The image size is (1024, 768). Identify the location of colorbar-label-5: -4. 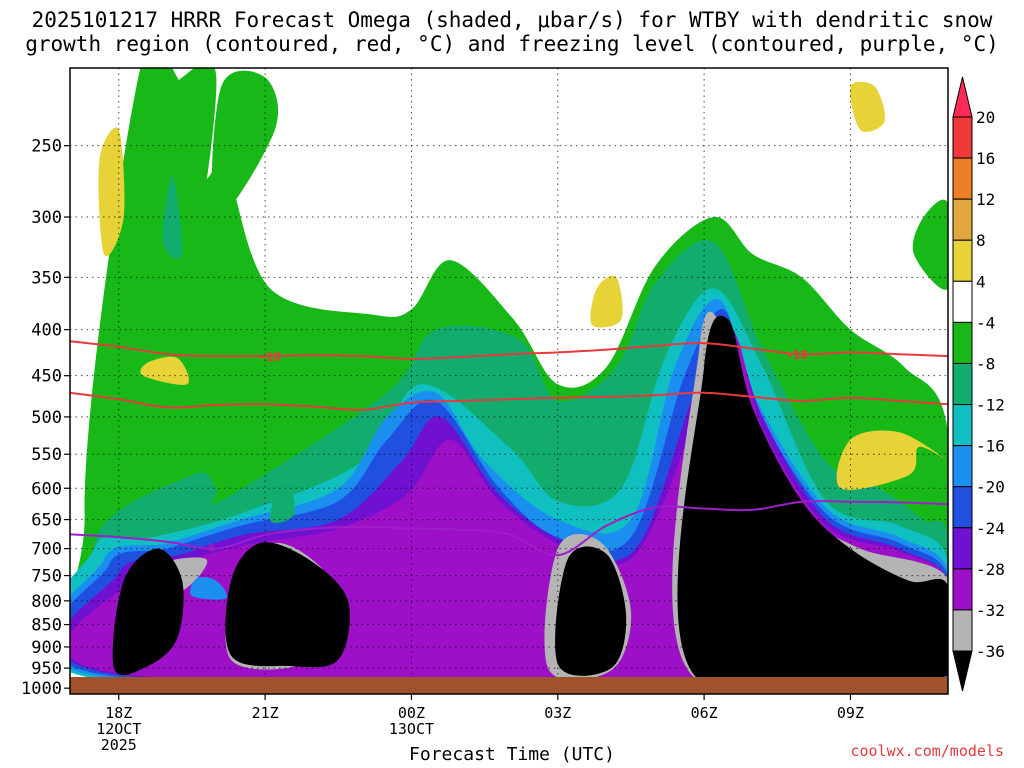
(985, 322).